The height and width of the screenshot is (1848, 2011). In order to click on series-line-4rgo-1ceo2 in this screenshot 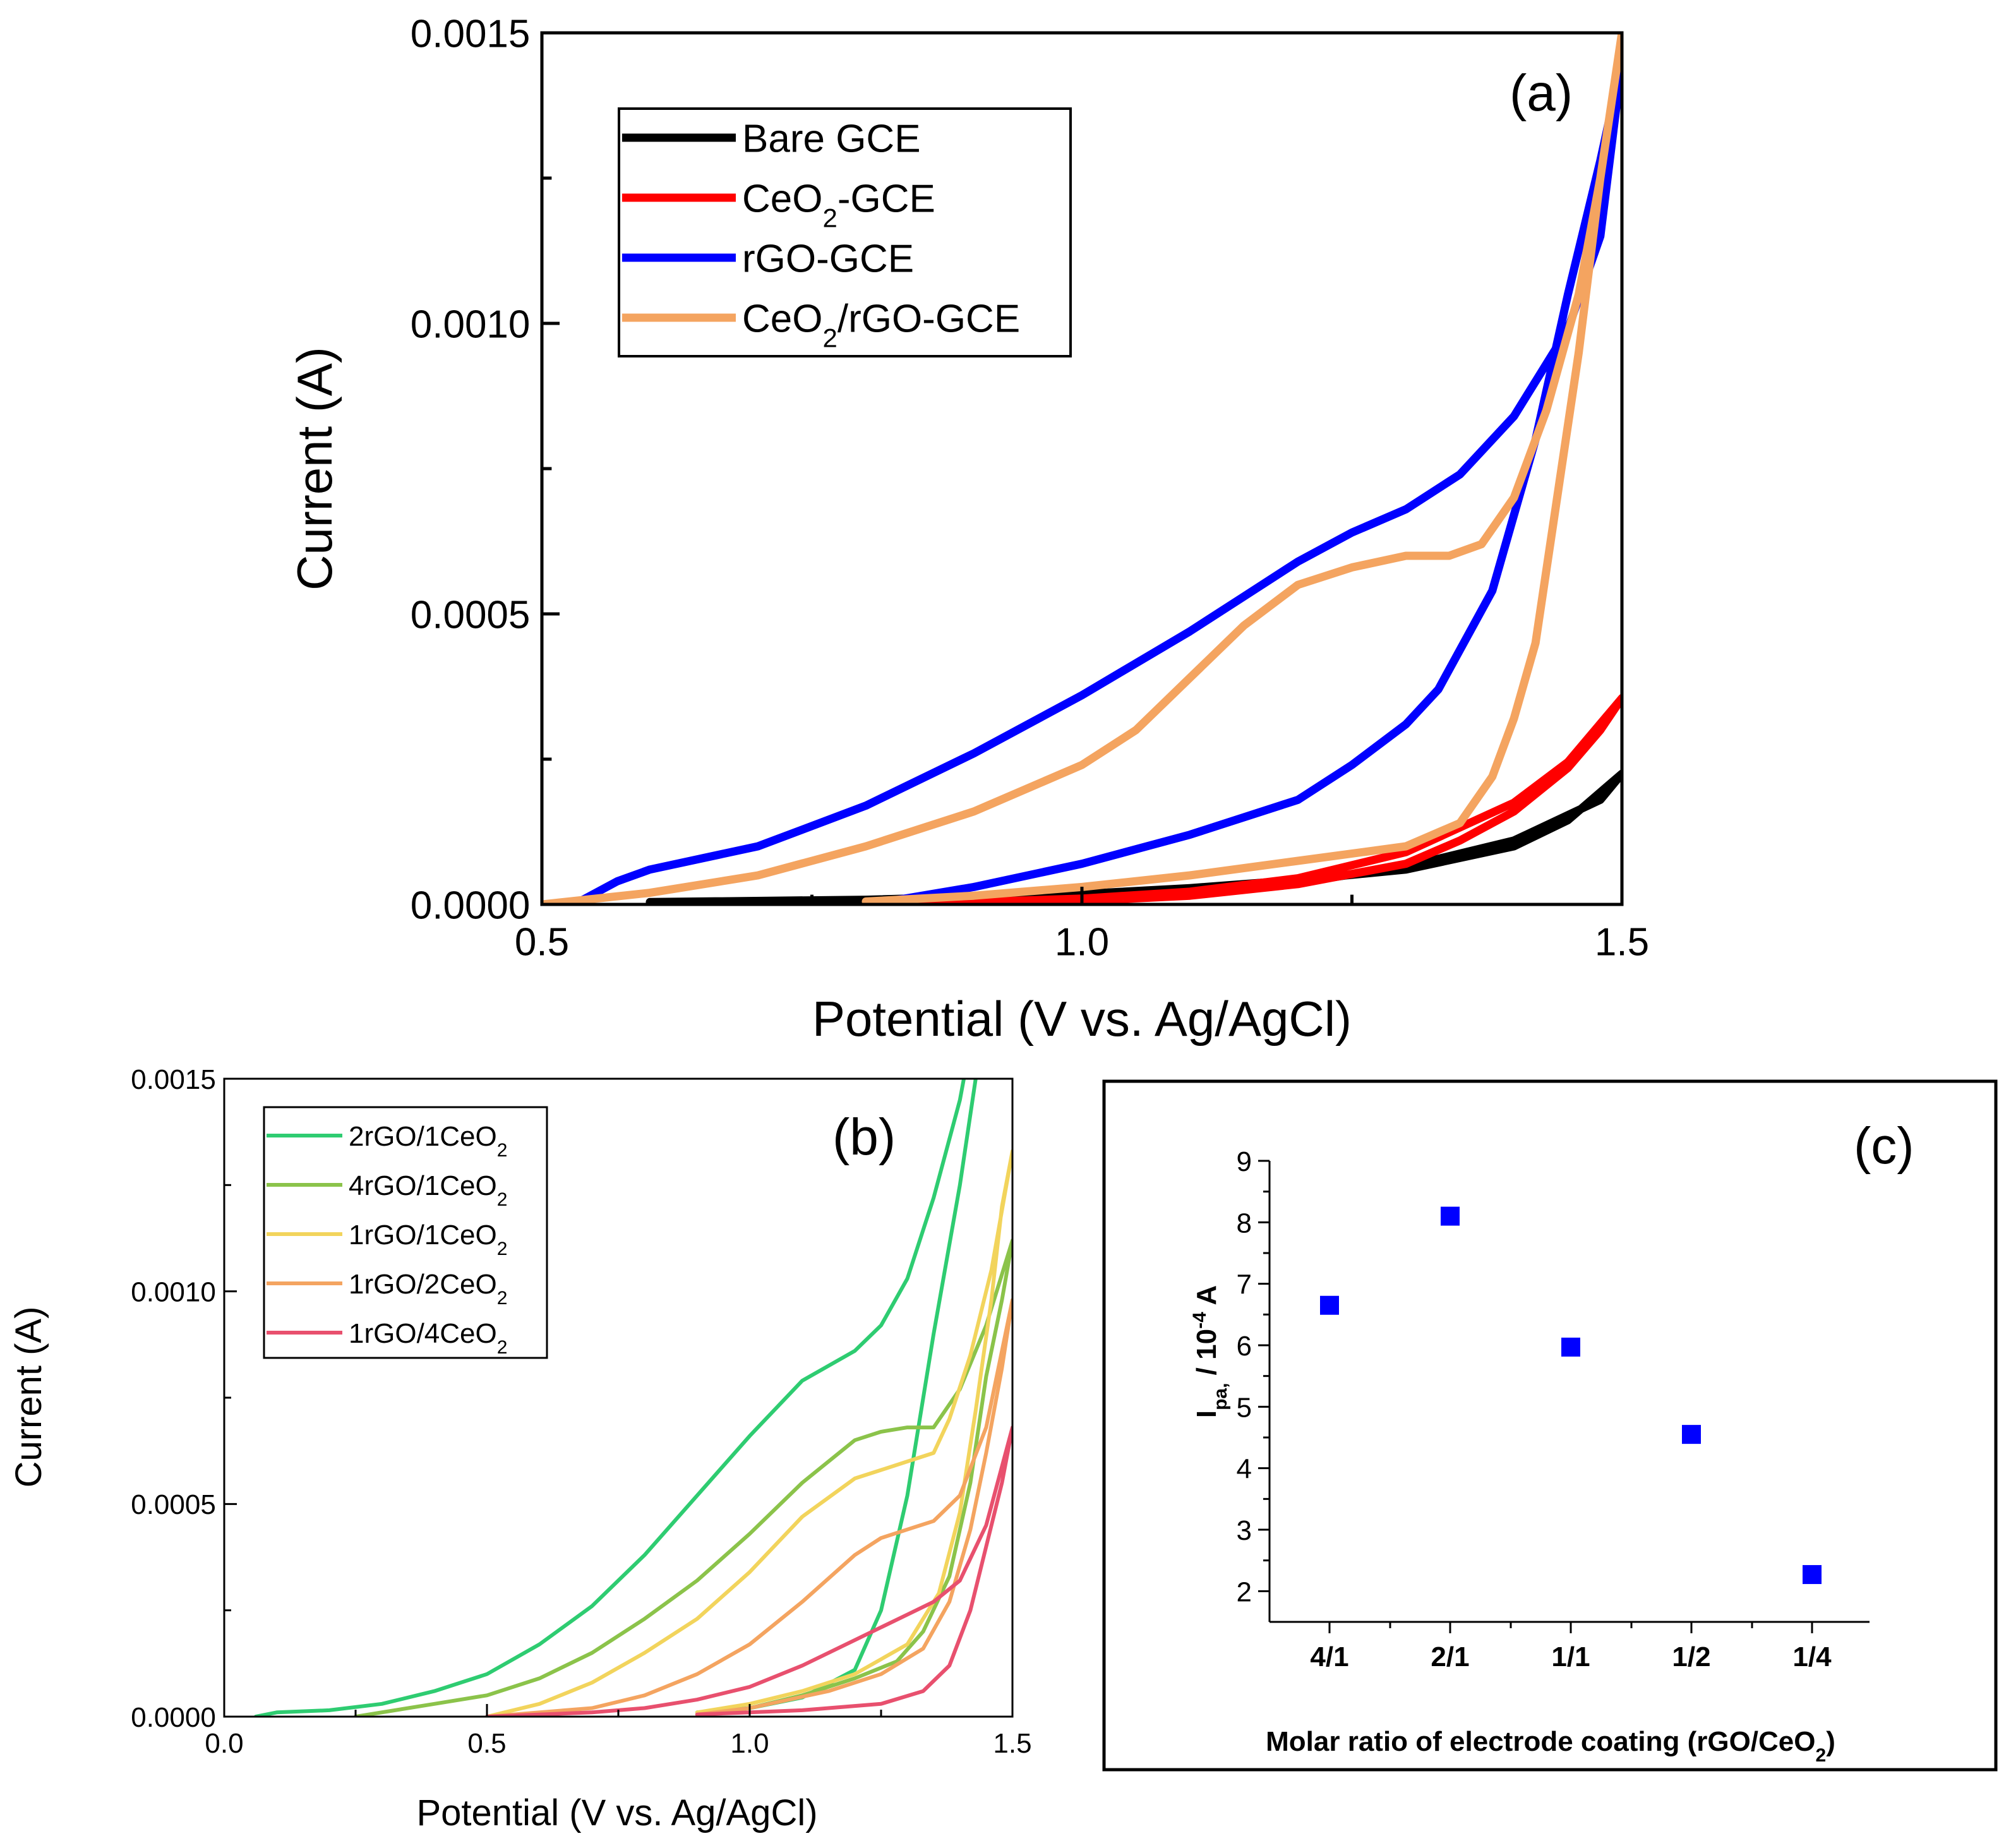, I will do `click(683, 1477)`.